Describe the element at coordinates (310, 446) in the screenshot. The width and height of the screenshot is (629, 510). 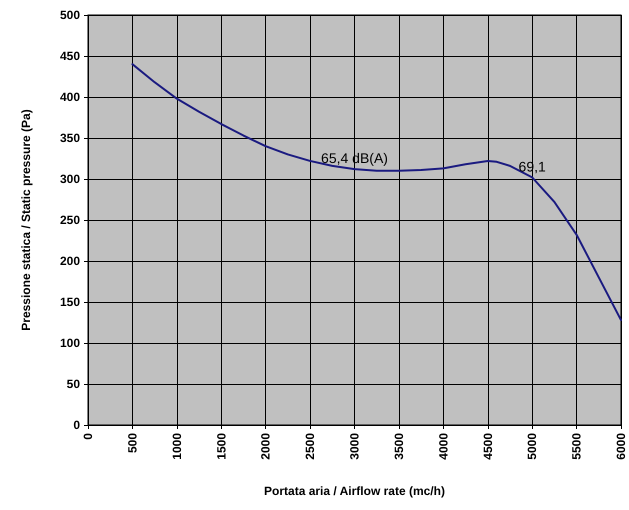
I see `x-tick-label: 2500` at that location.